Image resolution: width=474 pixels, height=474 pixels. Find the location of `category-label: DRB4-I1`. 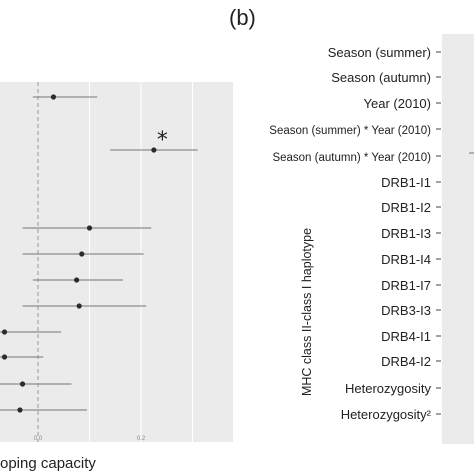

category-label: DRB4-I1 is located at coordinates (406, 336).